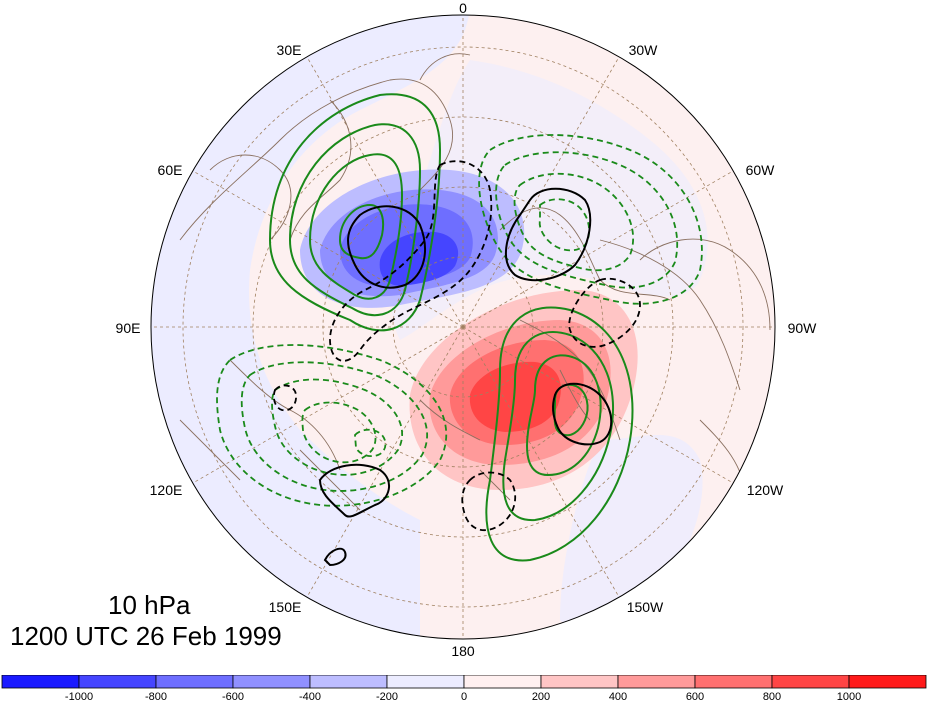 This screenshot has height=702, width=928. What do you see at coordinates (463, 8) in the screenshot?
I see `lon-label-0: 0` at bounding box center [463, 8].